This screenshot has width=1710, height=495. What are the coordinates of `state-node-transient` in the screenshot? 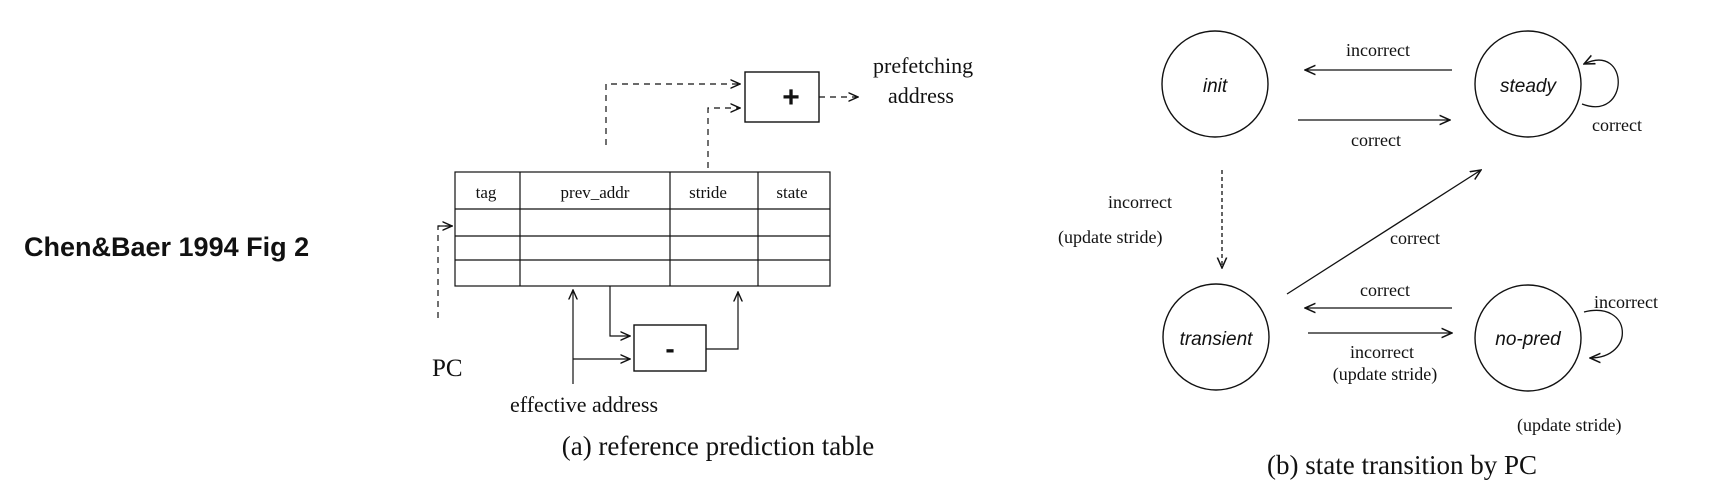 It's located at (1216, 337).